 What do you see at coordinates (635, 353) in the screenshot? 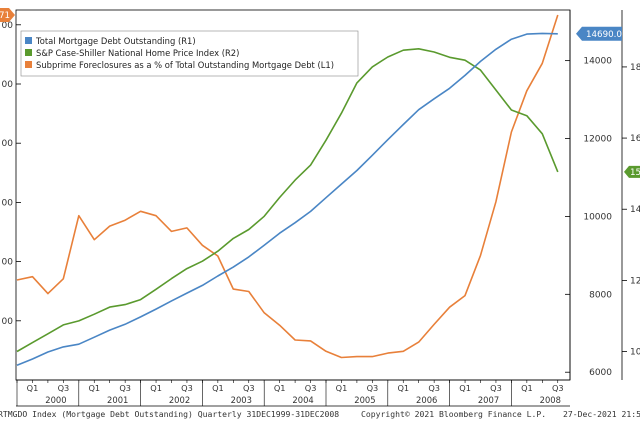
I see `right-axis-r2-tick-label: 10` at bounding box center [635, 353].